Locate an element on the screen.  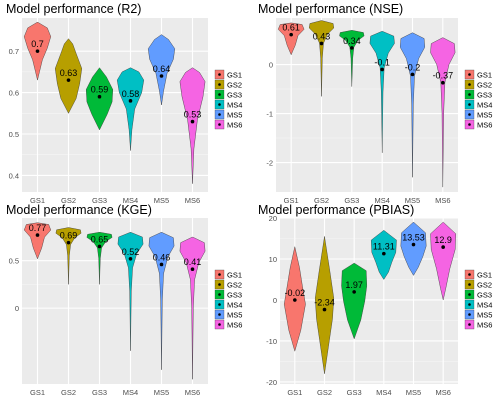
mean-label: 0.64 is located at coordinates (162, 69).